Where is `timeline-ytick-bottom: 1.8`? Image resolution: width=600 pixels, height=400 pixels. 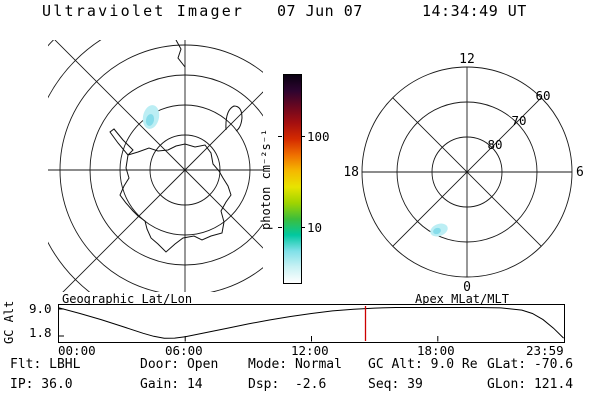 timeline-ytick-bottom: 1.8 is located at coordinates (40, 332).